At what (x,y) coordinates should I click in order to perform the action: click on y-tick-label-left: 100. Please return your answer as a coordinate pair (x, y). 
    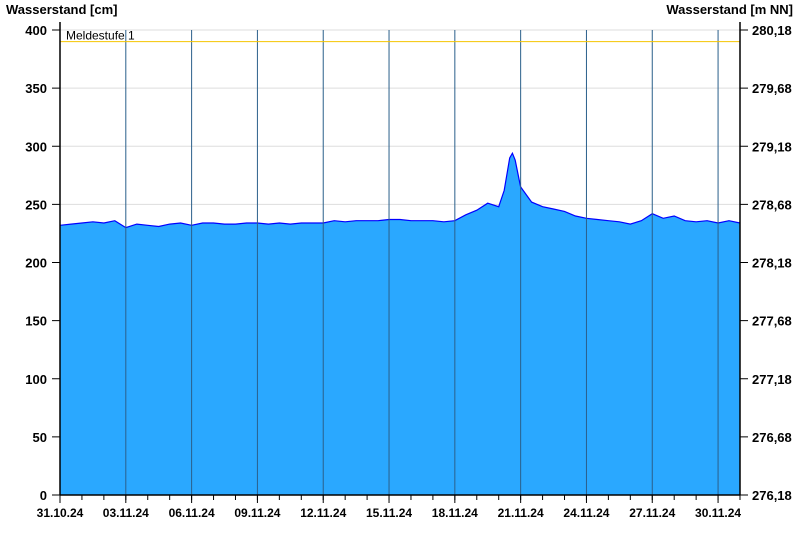
    Looking at the image, I should click on (36, 379).